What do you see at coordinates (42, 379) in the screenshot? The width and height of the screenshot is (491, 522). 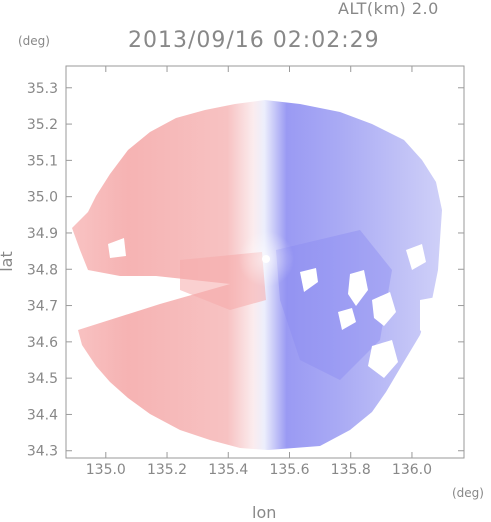 I see `y-tick-label: 34.5` at bounding box center [42, 379].